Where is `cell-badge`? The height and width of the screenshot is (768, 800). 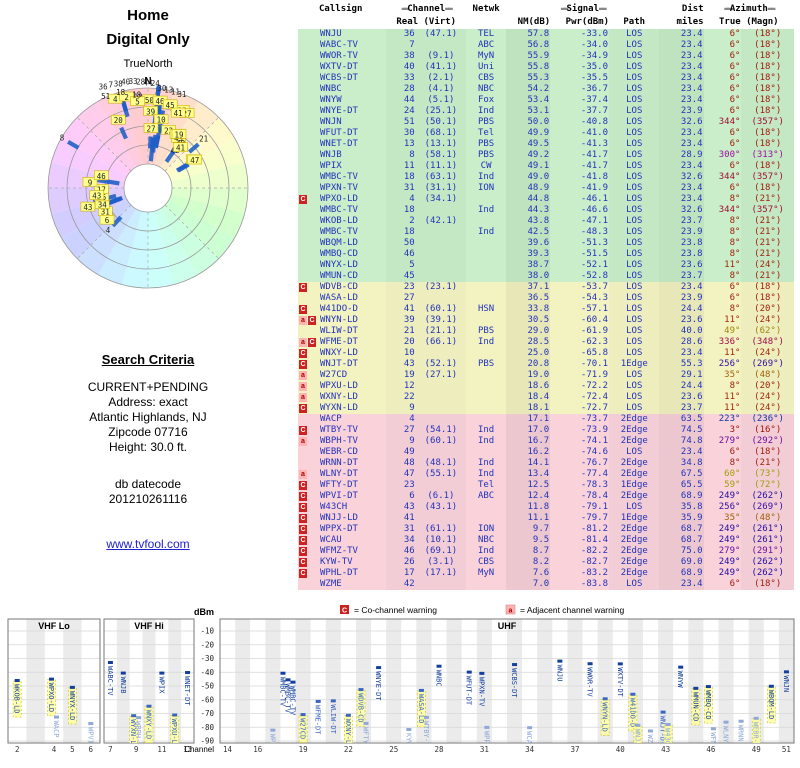 cell-badge is located at coordinates (308, 452).